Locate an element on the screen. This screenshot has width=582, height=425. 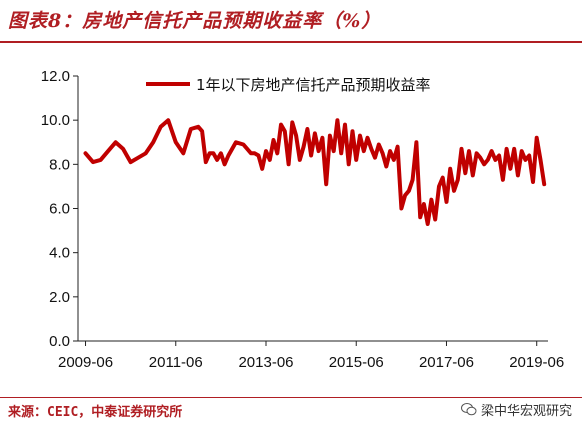
x-tick-label: 2019-06 is located at coordinates (536, 362).